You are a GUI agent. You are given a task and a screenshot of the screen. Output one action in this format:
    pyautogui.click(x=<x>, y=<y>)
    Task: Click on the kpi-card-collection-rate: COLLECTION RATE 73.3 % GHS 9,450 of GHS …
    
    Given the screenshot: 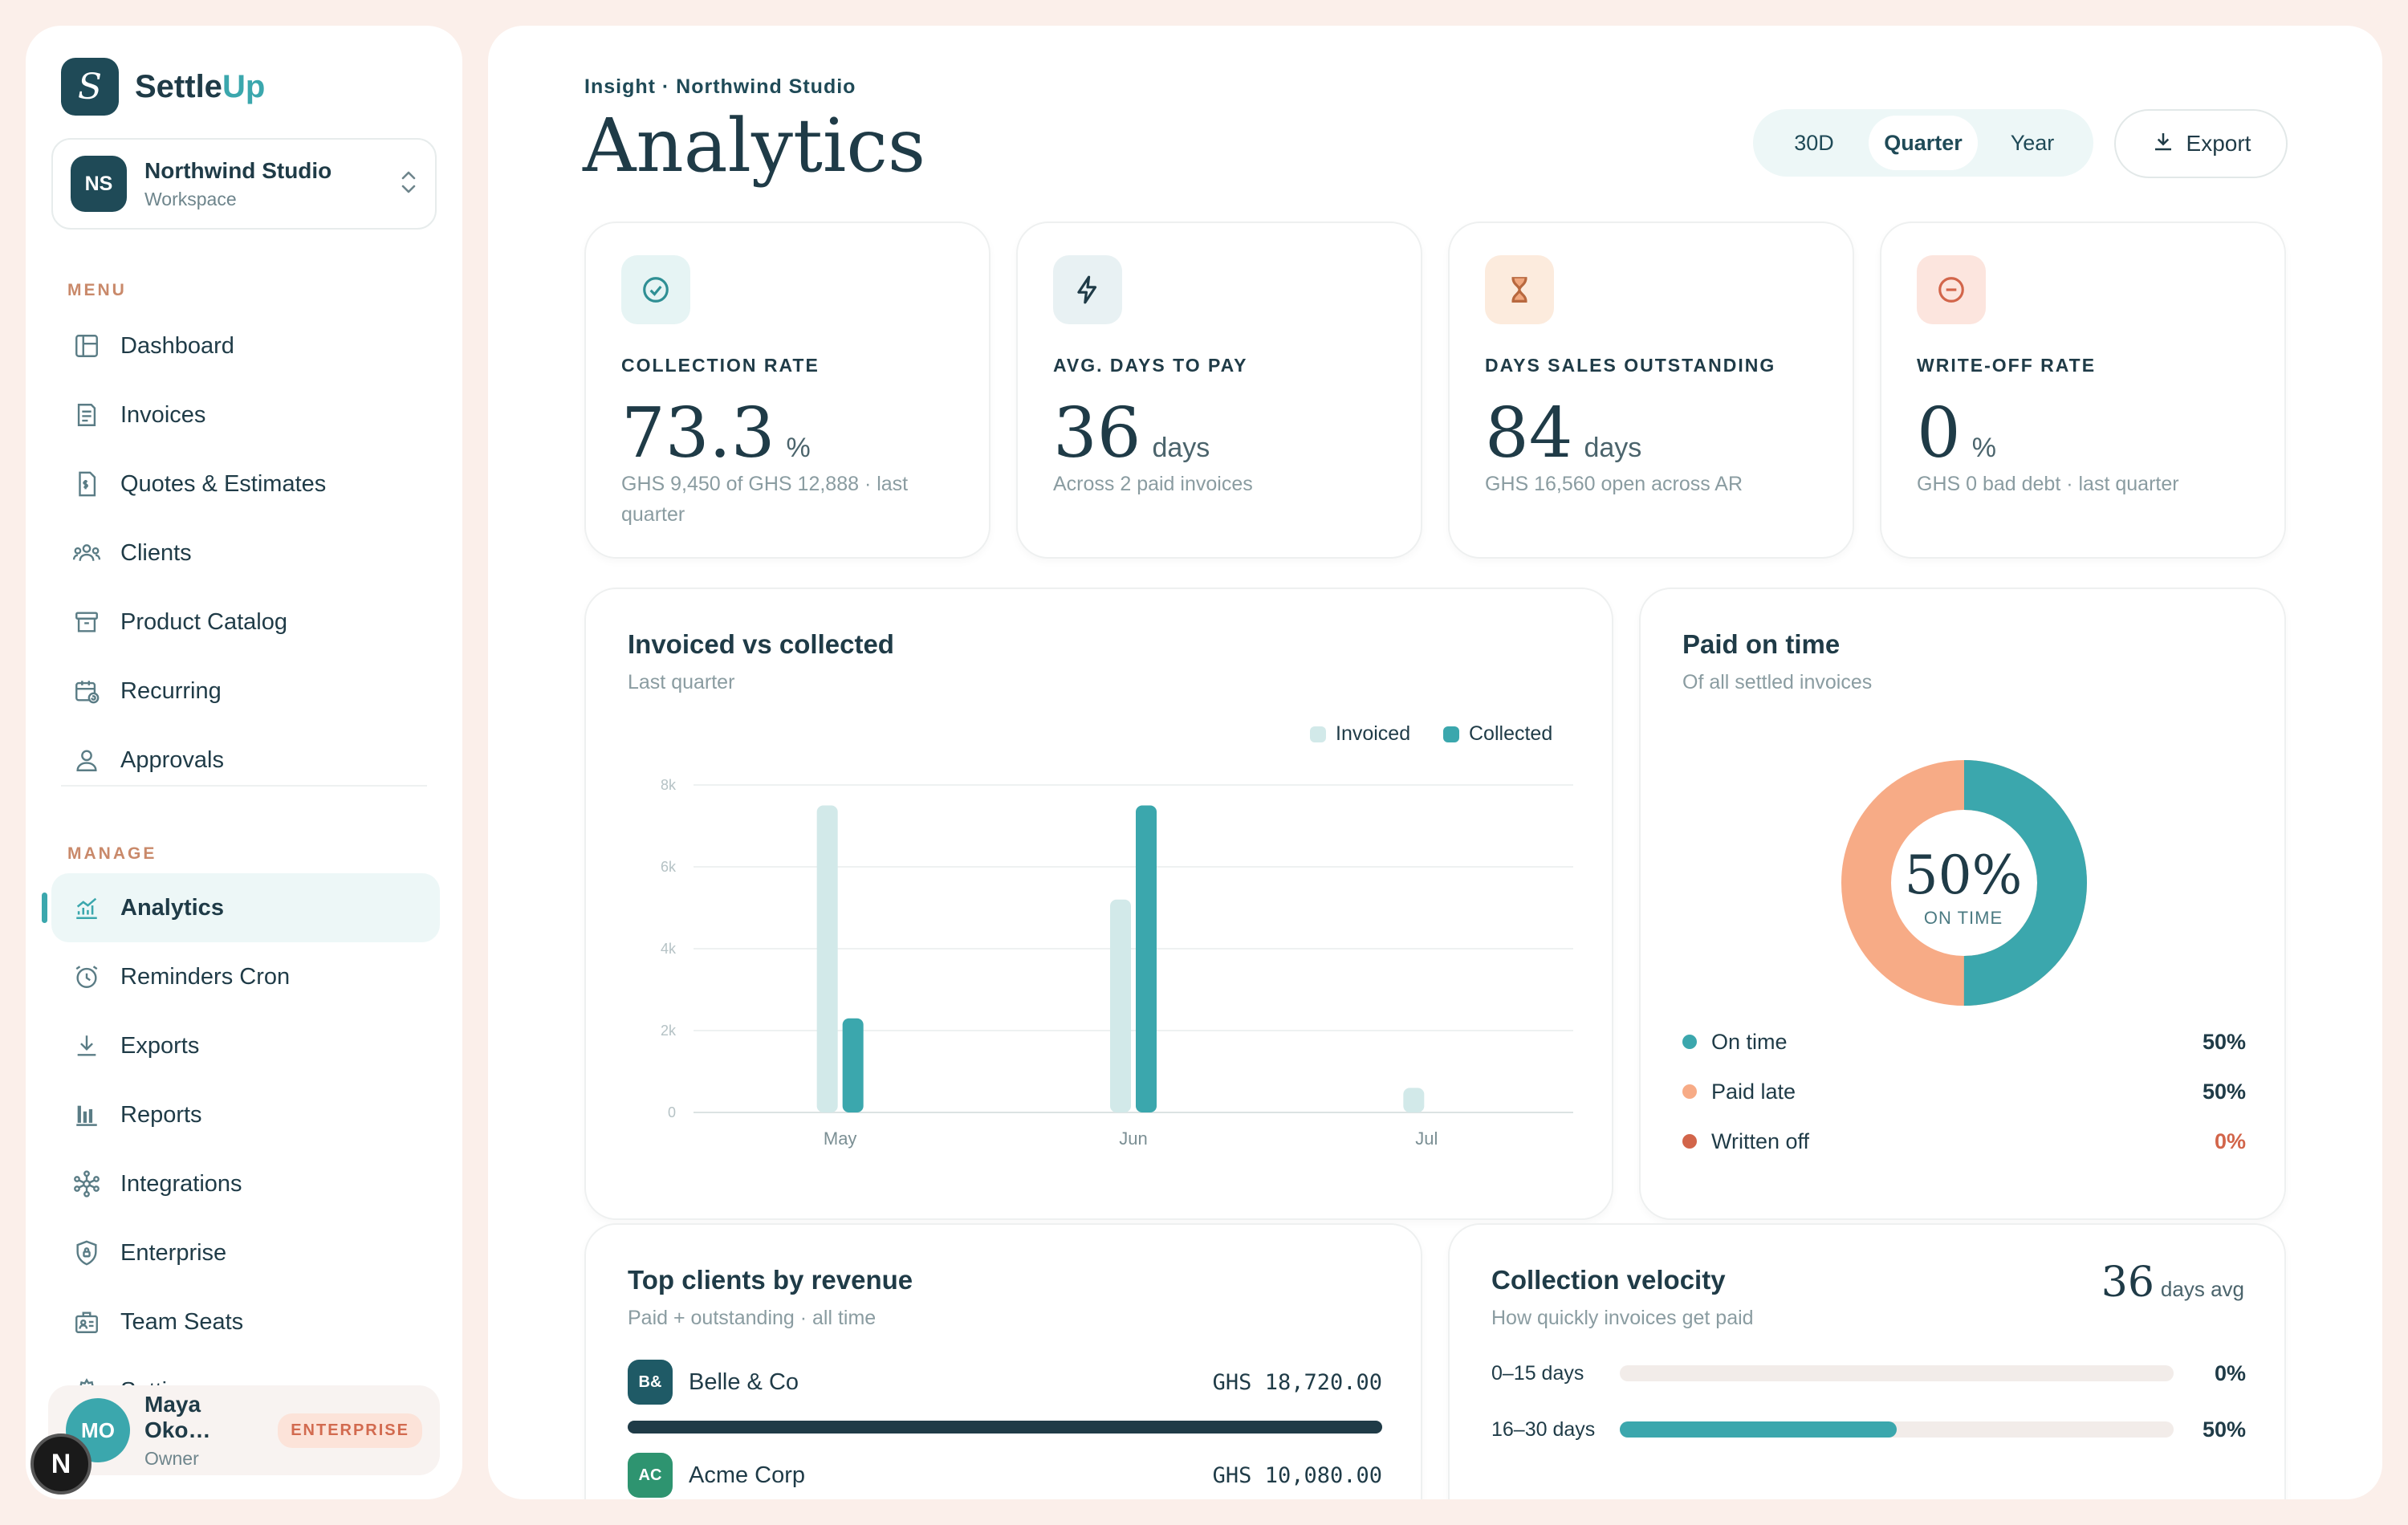 What is the action you would take?
    pyautogui.click(x=787, y=390)
    